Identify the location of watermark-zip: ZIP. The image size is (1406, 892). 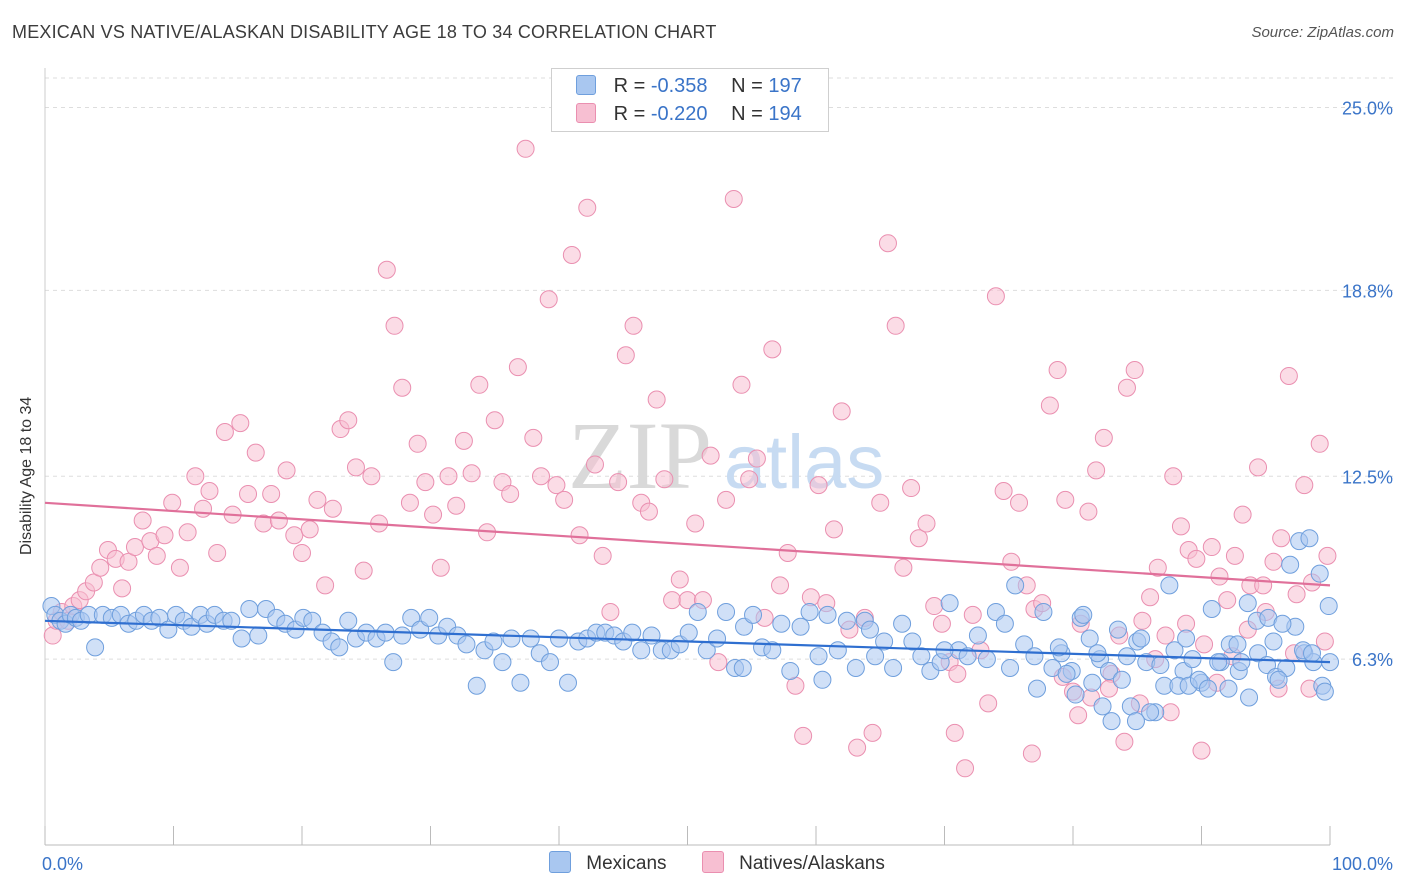
(640, 455).